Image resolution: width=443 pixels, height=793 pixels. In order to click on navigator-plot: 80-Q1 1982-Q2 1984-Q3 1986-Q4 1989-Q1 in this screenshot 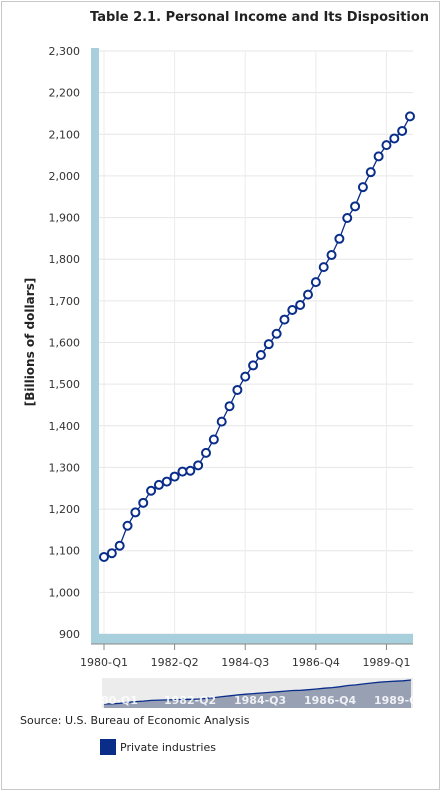, I will do `click(257, 693)`.